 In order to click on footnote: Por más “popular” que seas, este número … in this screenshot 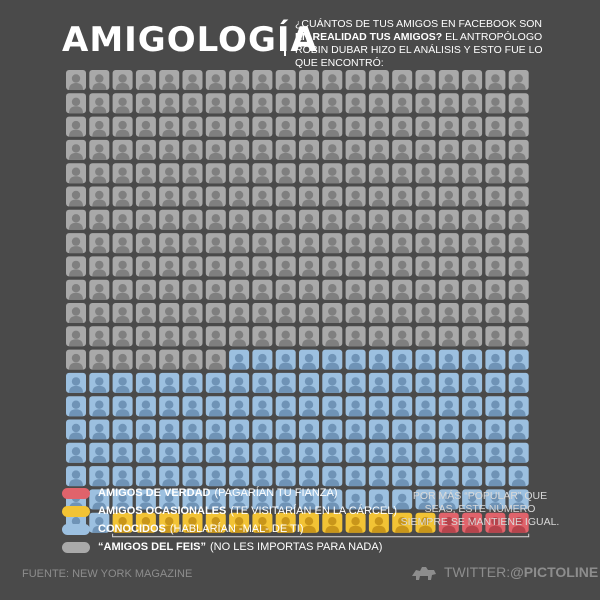, I will do `click(480, 509)`.